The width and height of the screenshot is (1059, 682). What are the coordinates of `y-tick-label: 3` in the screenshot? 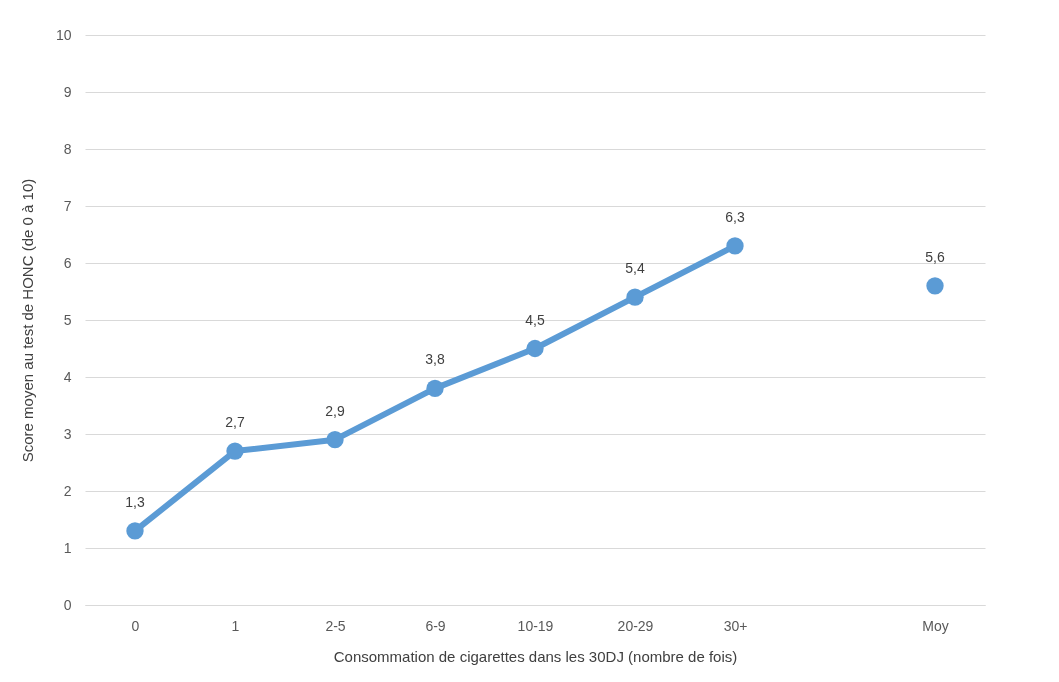 It's located at (67, 433).